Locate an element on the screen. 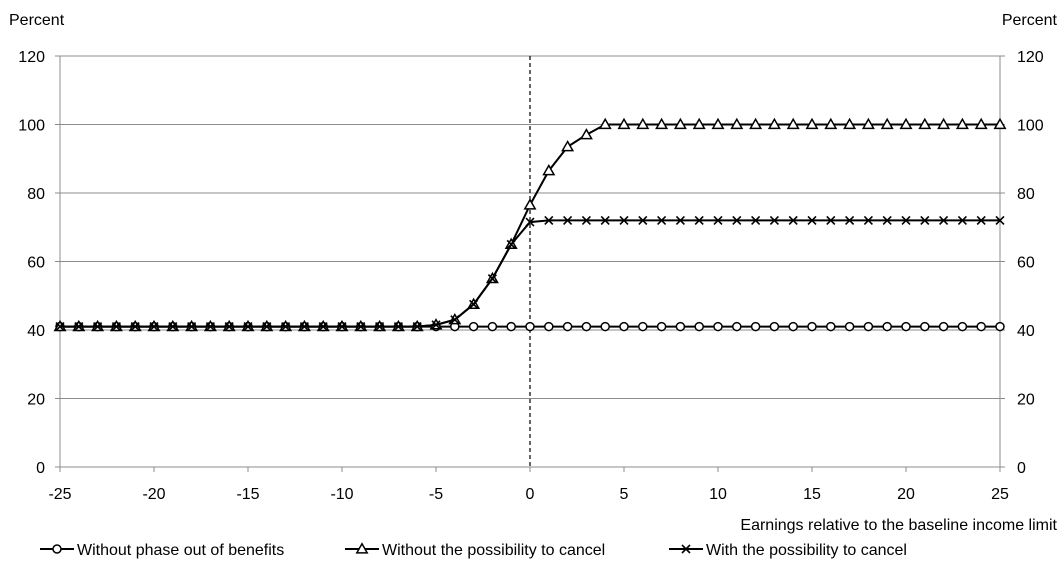 Image resolution: width=1063 pixels, height=564 pixels. legend-label: With the possibility to cancel is located at coordinates (806, 550).